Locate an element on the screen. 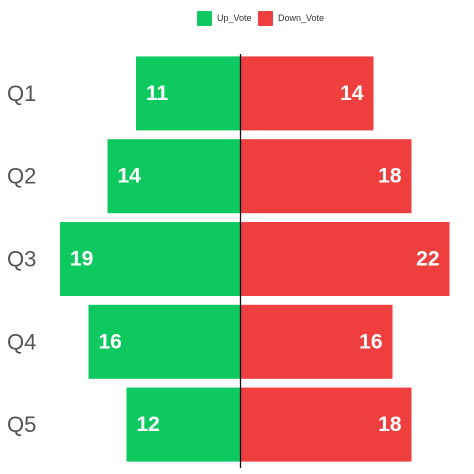 The width and height of the screenshot is (474, 474). tick-label-q2: Q2 is located at coordinates (21, 176).